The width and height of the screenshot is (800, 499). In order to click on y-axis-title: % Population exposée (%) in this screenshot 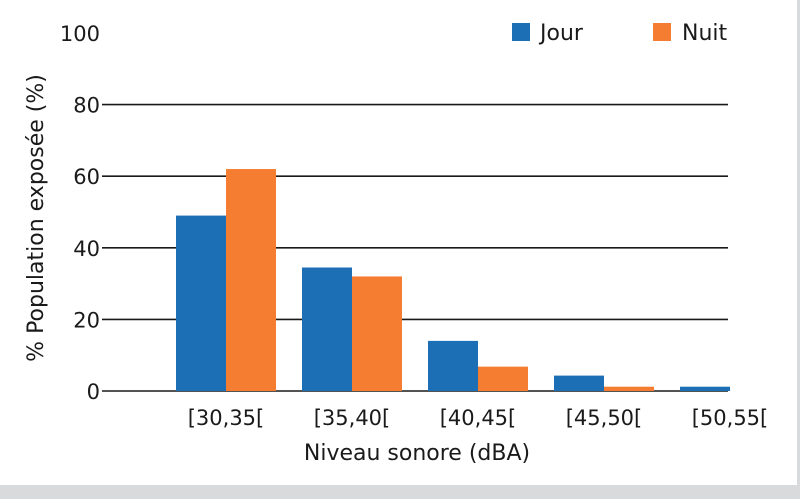, I will do `click(36, 218)`.